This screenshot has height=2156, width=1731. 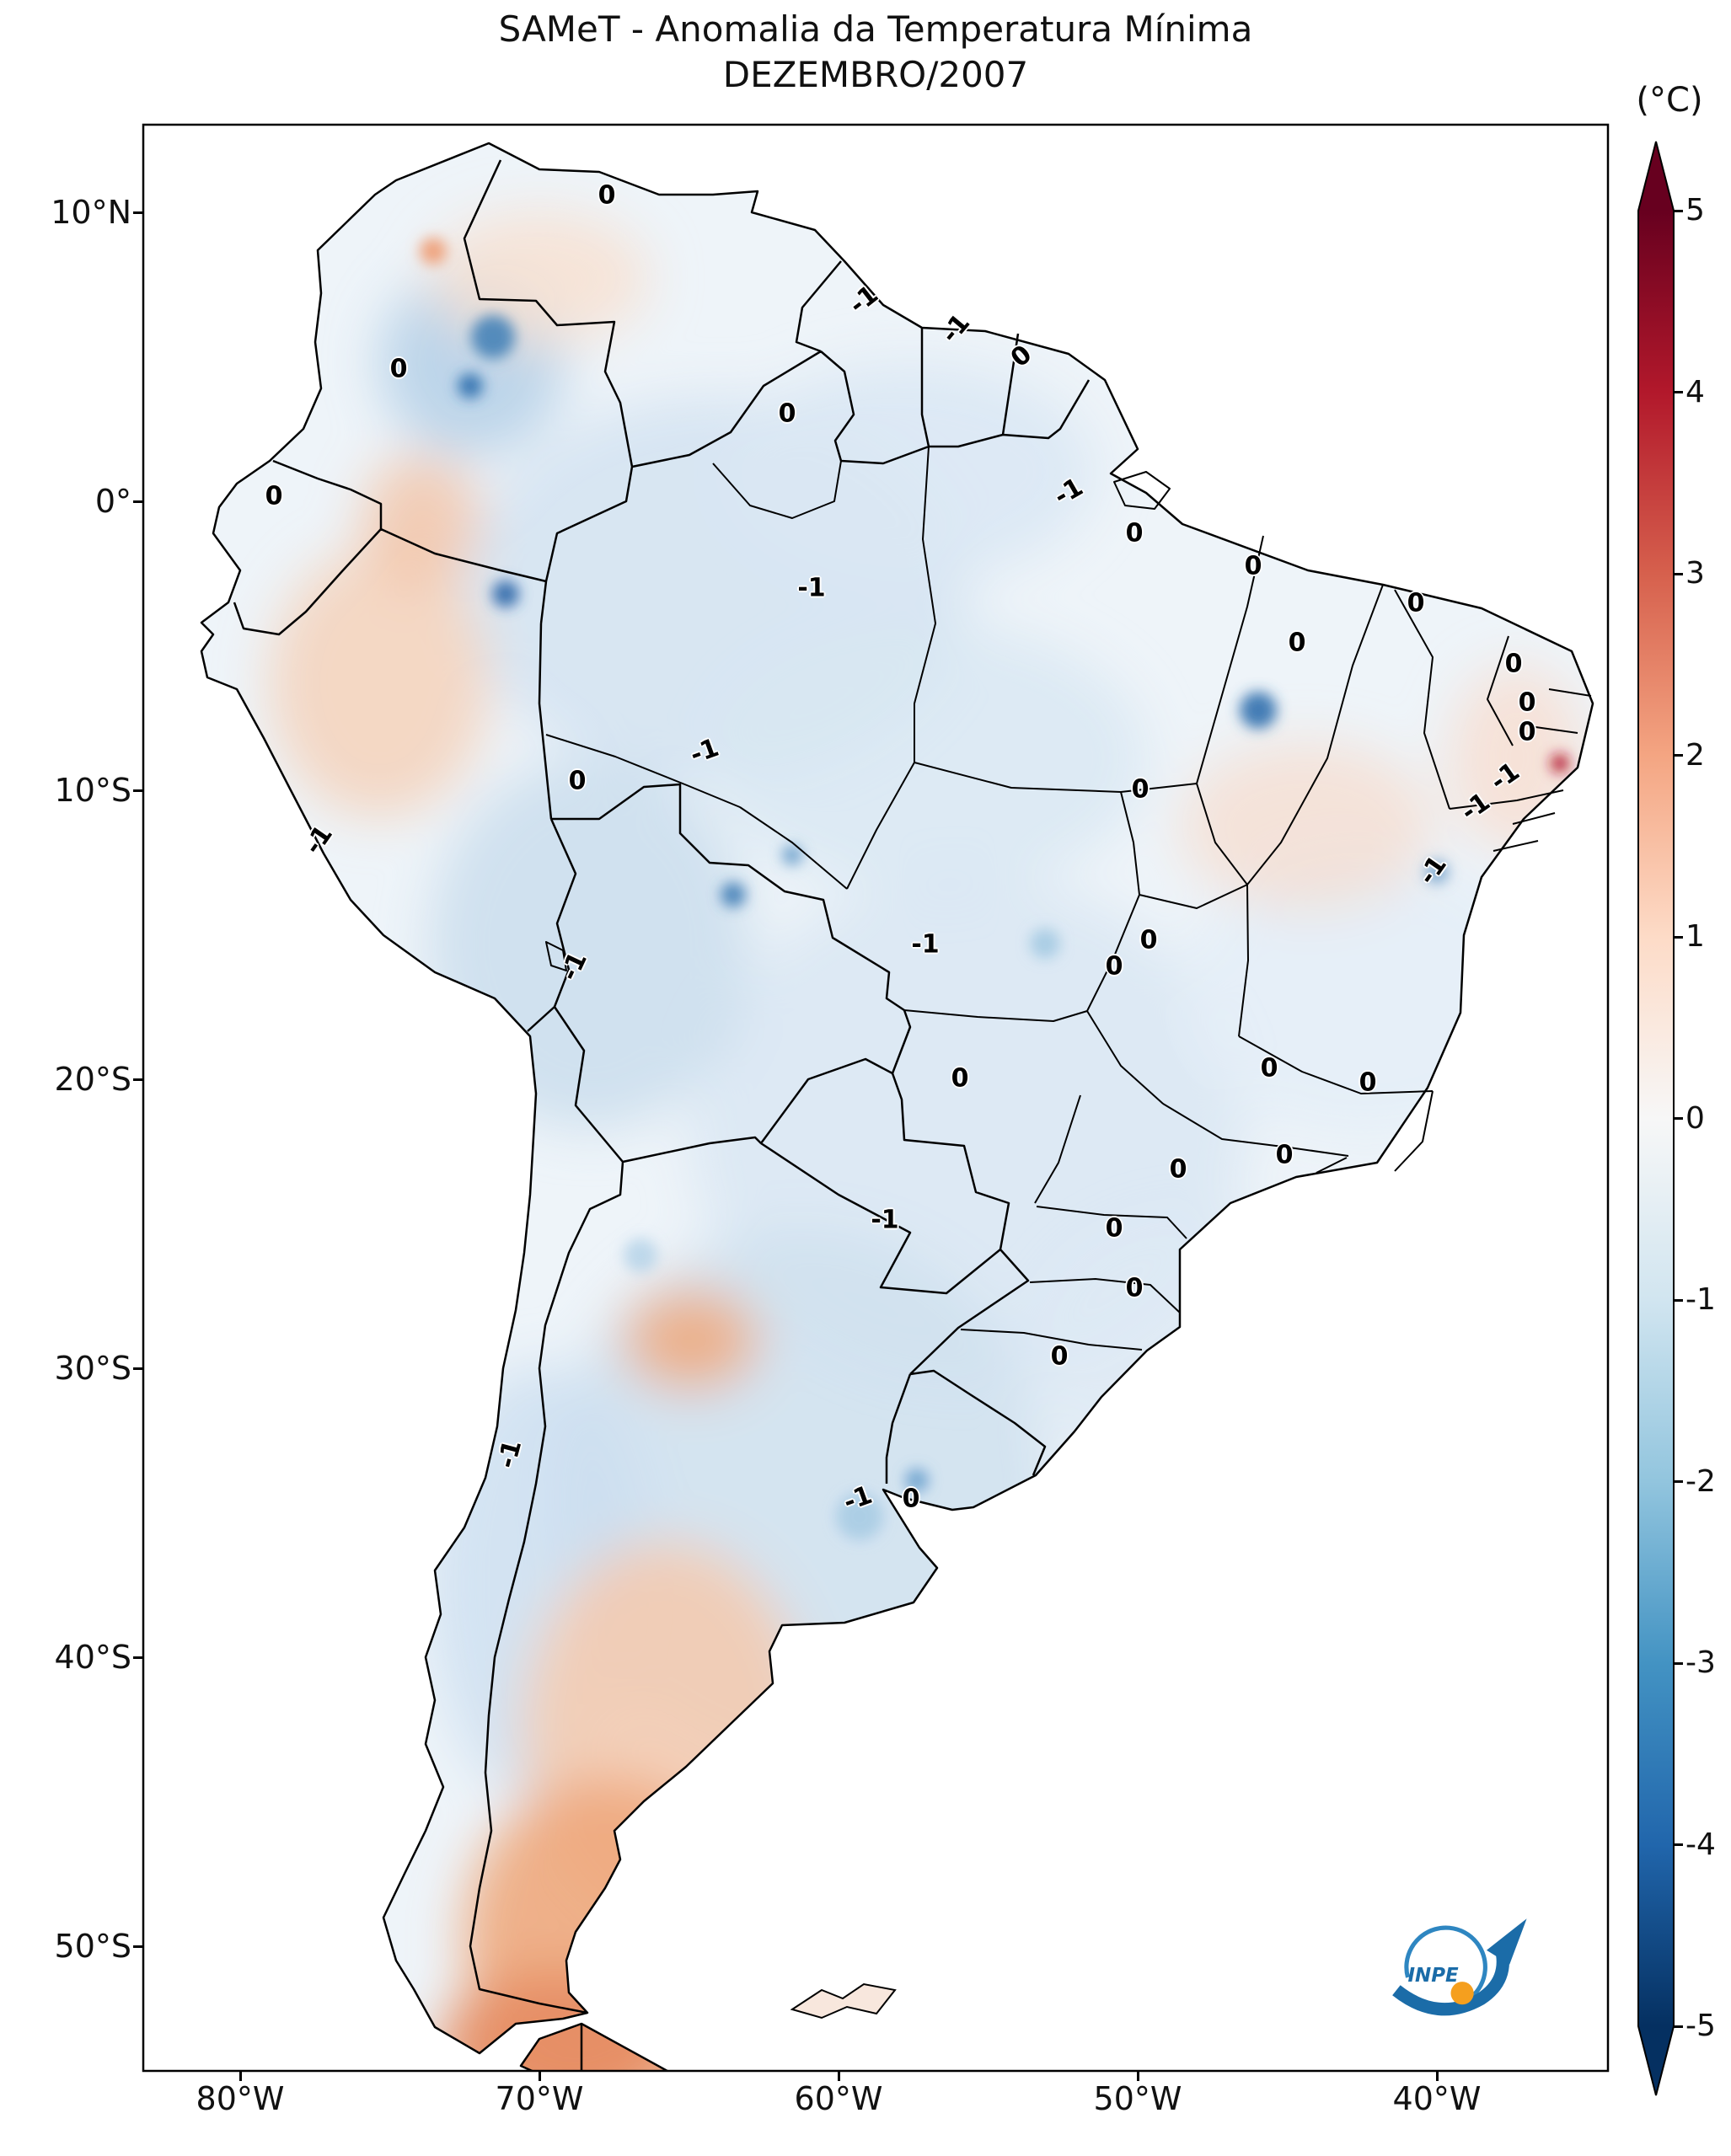 What do you see at coordinates (875, 29) in the screenshot?
I see `title-line-1: SAMeT - Anomalia da Temperatura Mínima` at bounding box center [875, 29].